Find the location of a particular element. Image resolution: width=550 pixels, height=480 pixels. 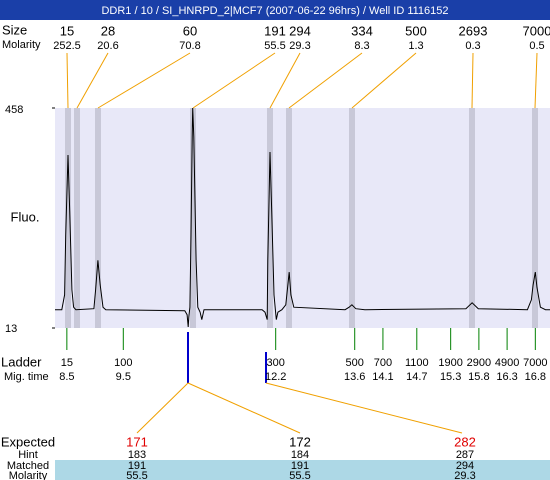

molarity-row-label: Molarity is located at coordinates (21, 45).